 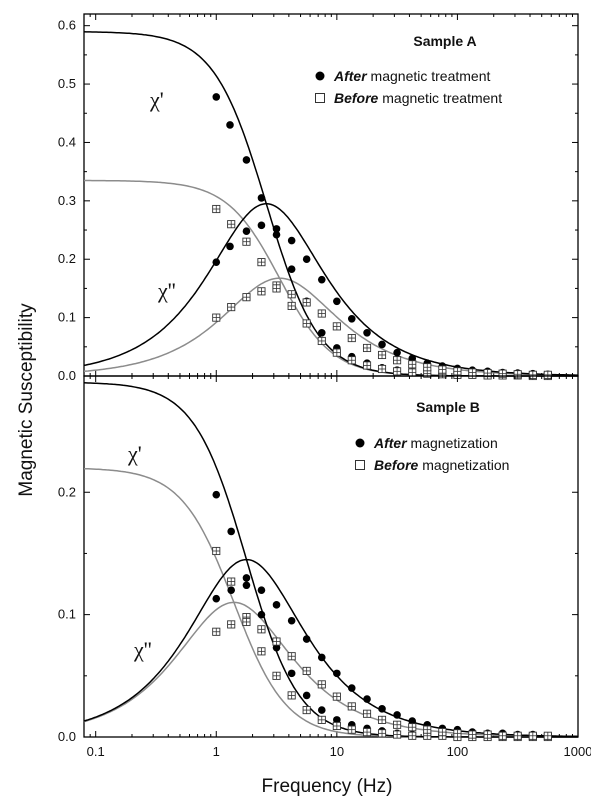 I want to click on legend-item: After magnetic treatment, so click(x=403, y=76).